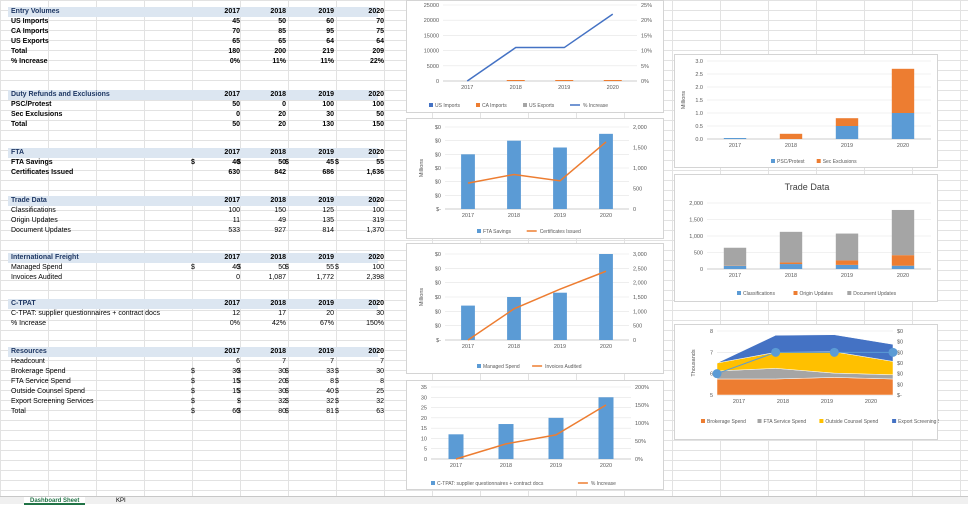 The image size is (968, 505). I want to click on cell-value: 2,398, so click(364, 278).